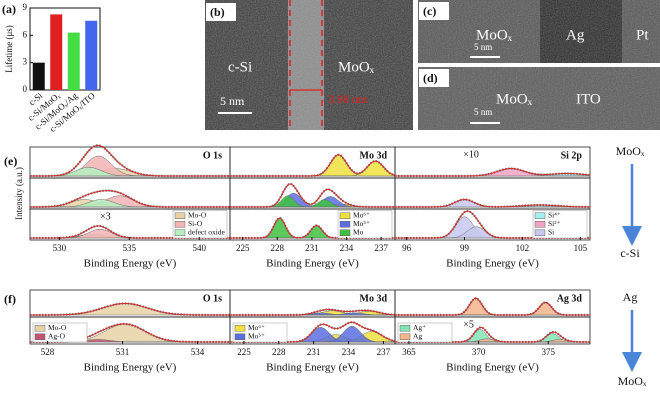 The height and width of the screenshot is (401, 660). What do you see at coordinates (25, 89) in the screenshot?
I see `y-tick-label: 0` at bounding box center [25, 89].